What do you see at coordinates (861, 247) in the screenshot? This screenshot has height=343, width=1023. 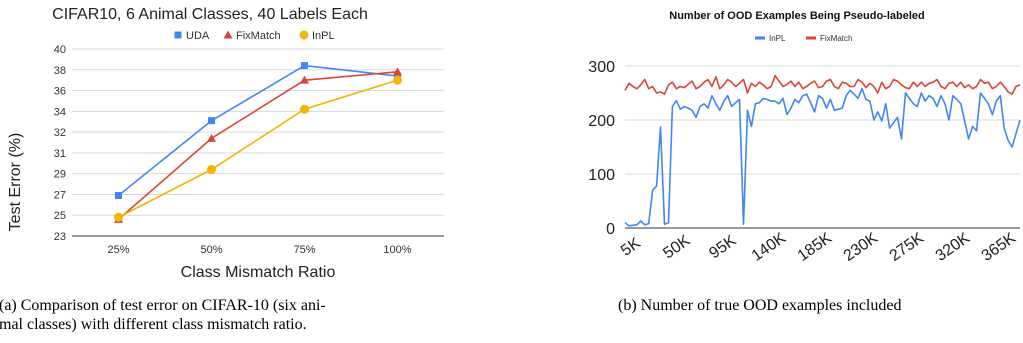 I see `chart-b-xtick: 230K` at bounding box center [861, 247].